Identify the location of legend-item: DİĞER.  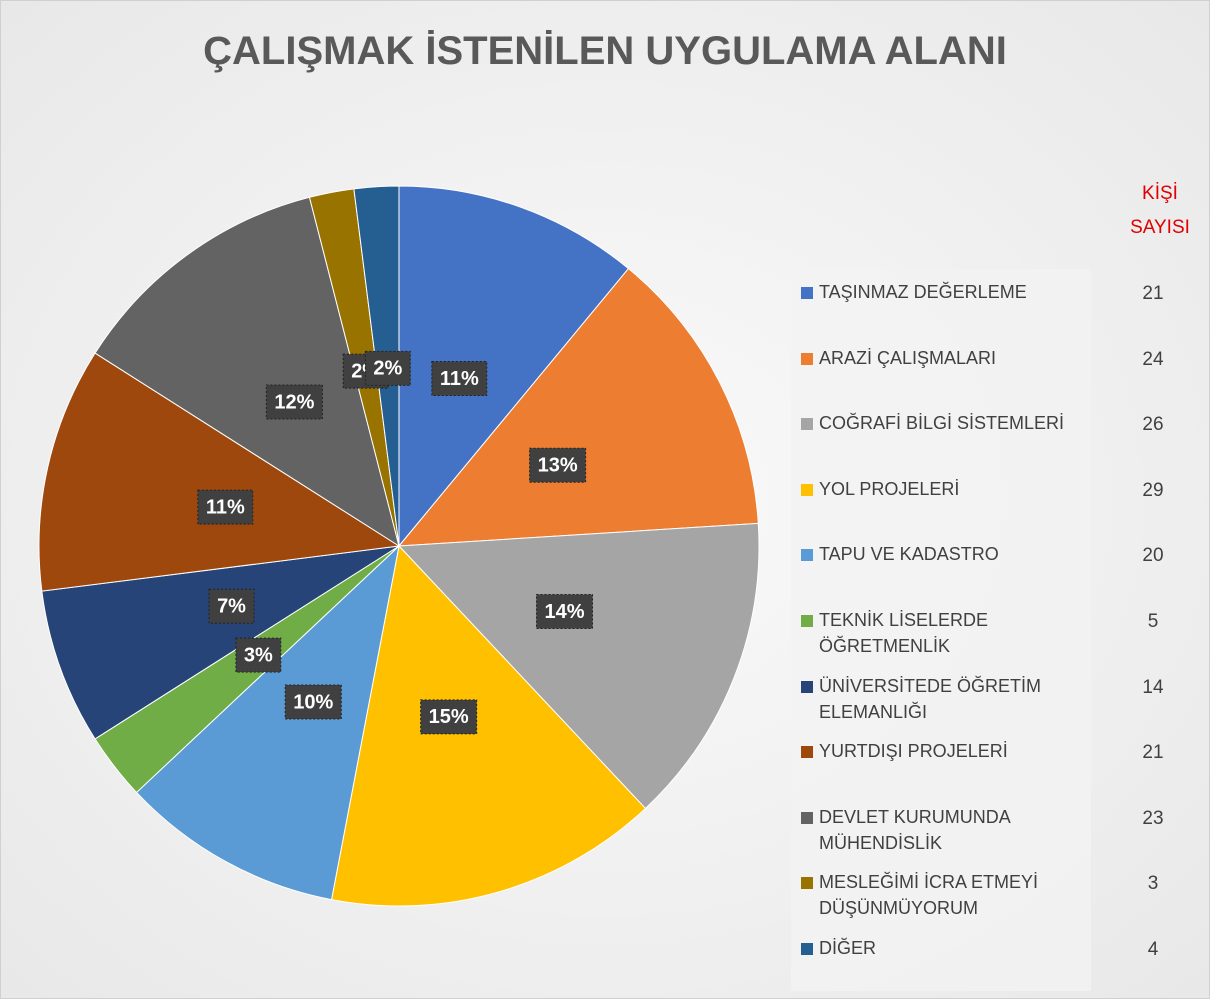
(943, 948).